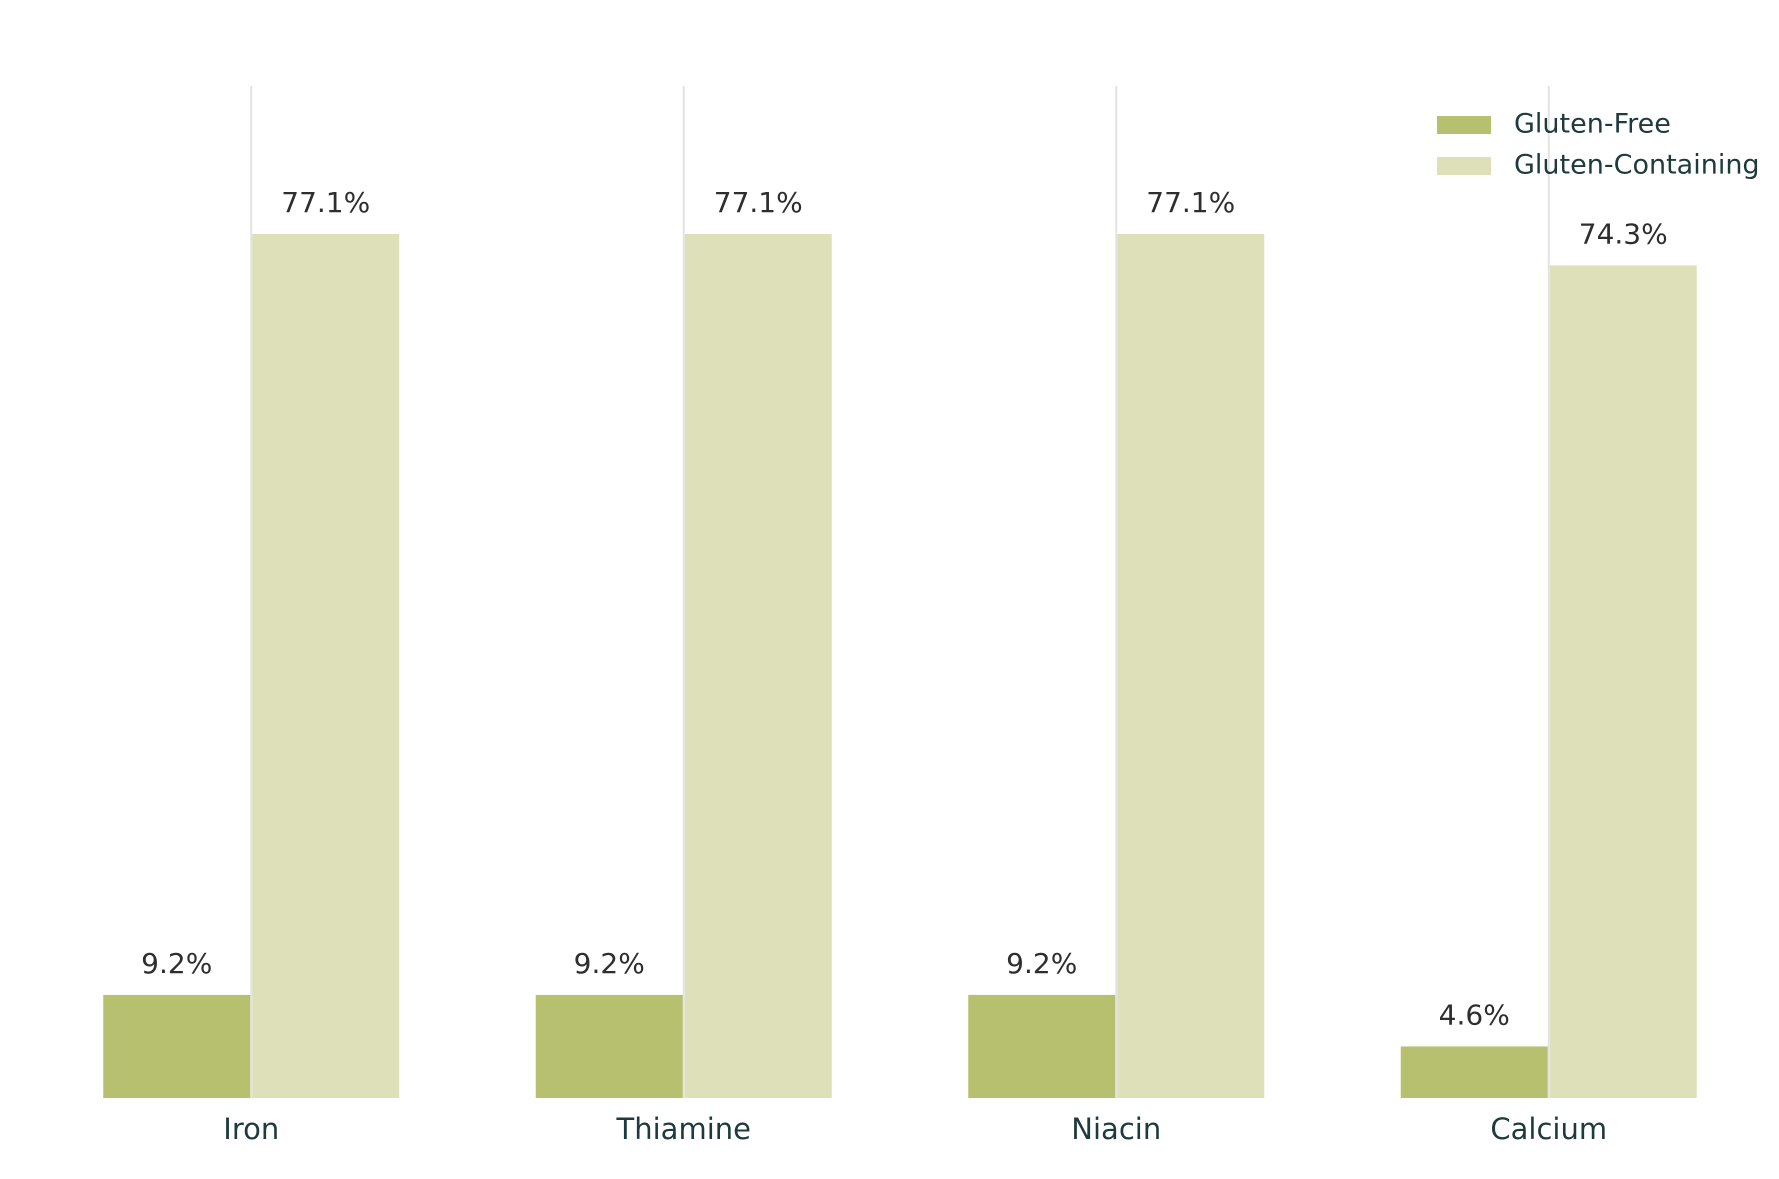  Describe the element at coordinates (1548, 1129) in the screenshot. I see `x-tick-label: Calcium` at that location.